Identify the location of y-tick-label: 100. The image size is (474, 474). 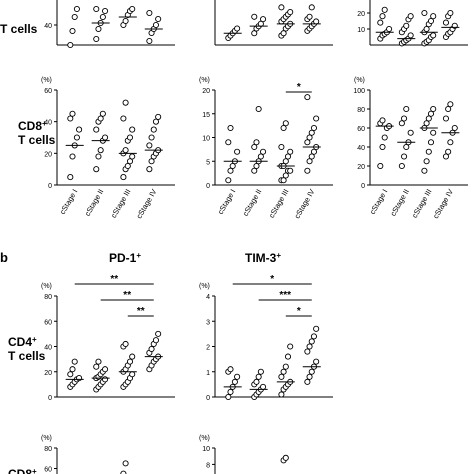
(359, 91).